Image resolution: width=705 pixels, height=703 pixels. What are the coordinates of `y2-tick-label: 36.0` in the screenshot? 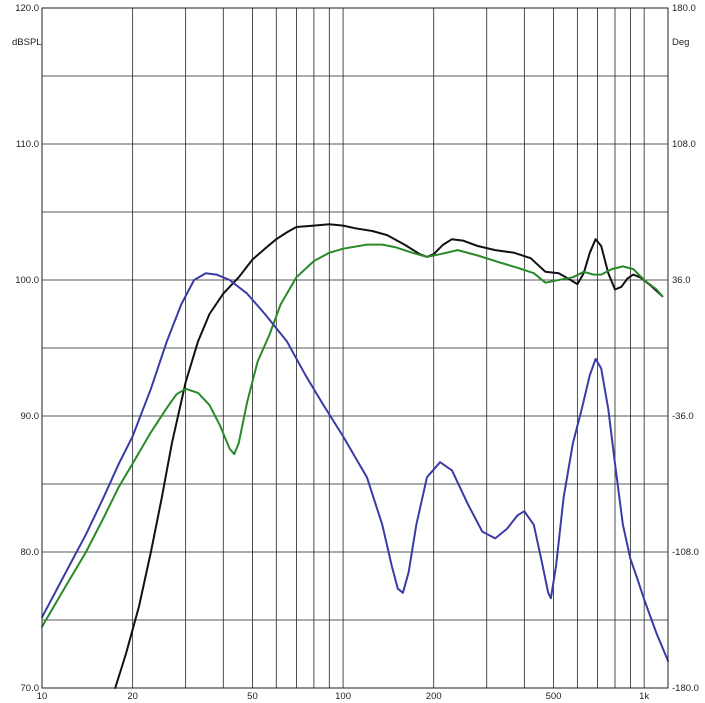 It's located at (681, 280).